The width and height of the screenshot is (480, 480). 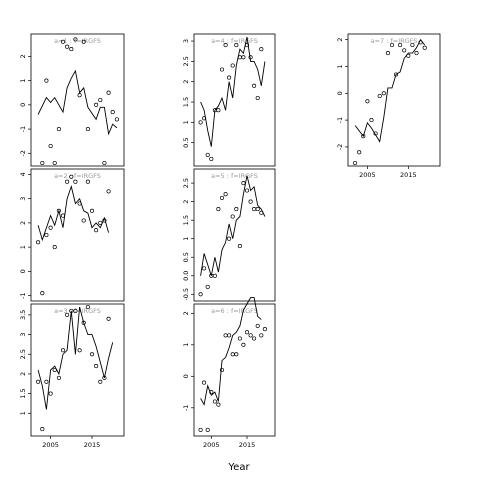 I want to click on y-tick-label: 4, so click(x=23, y=174).